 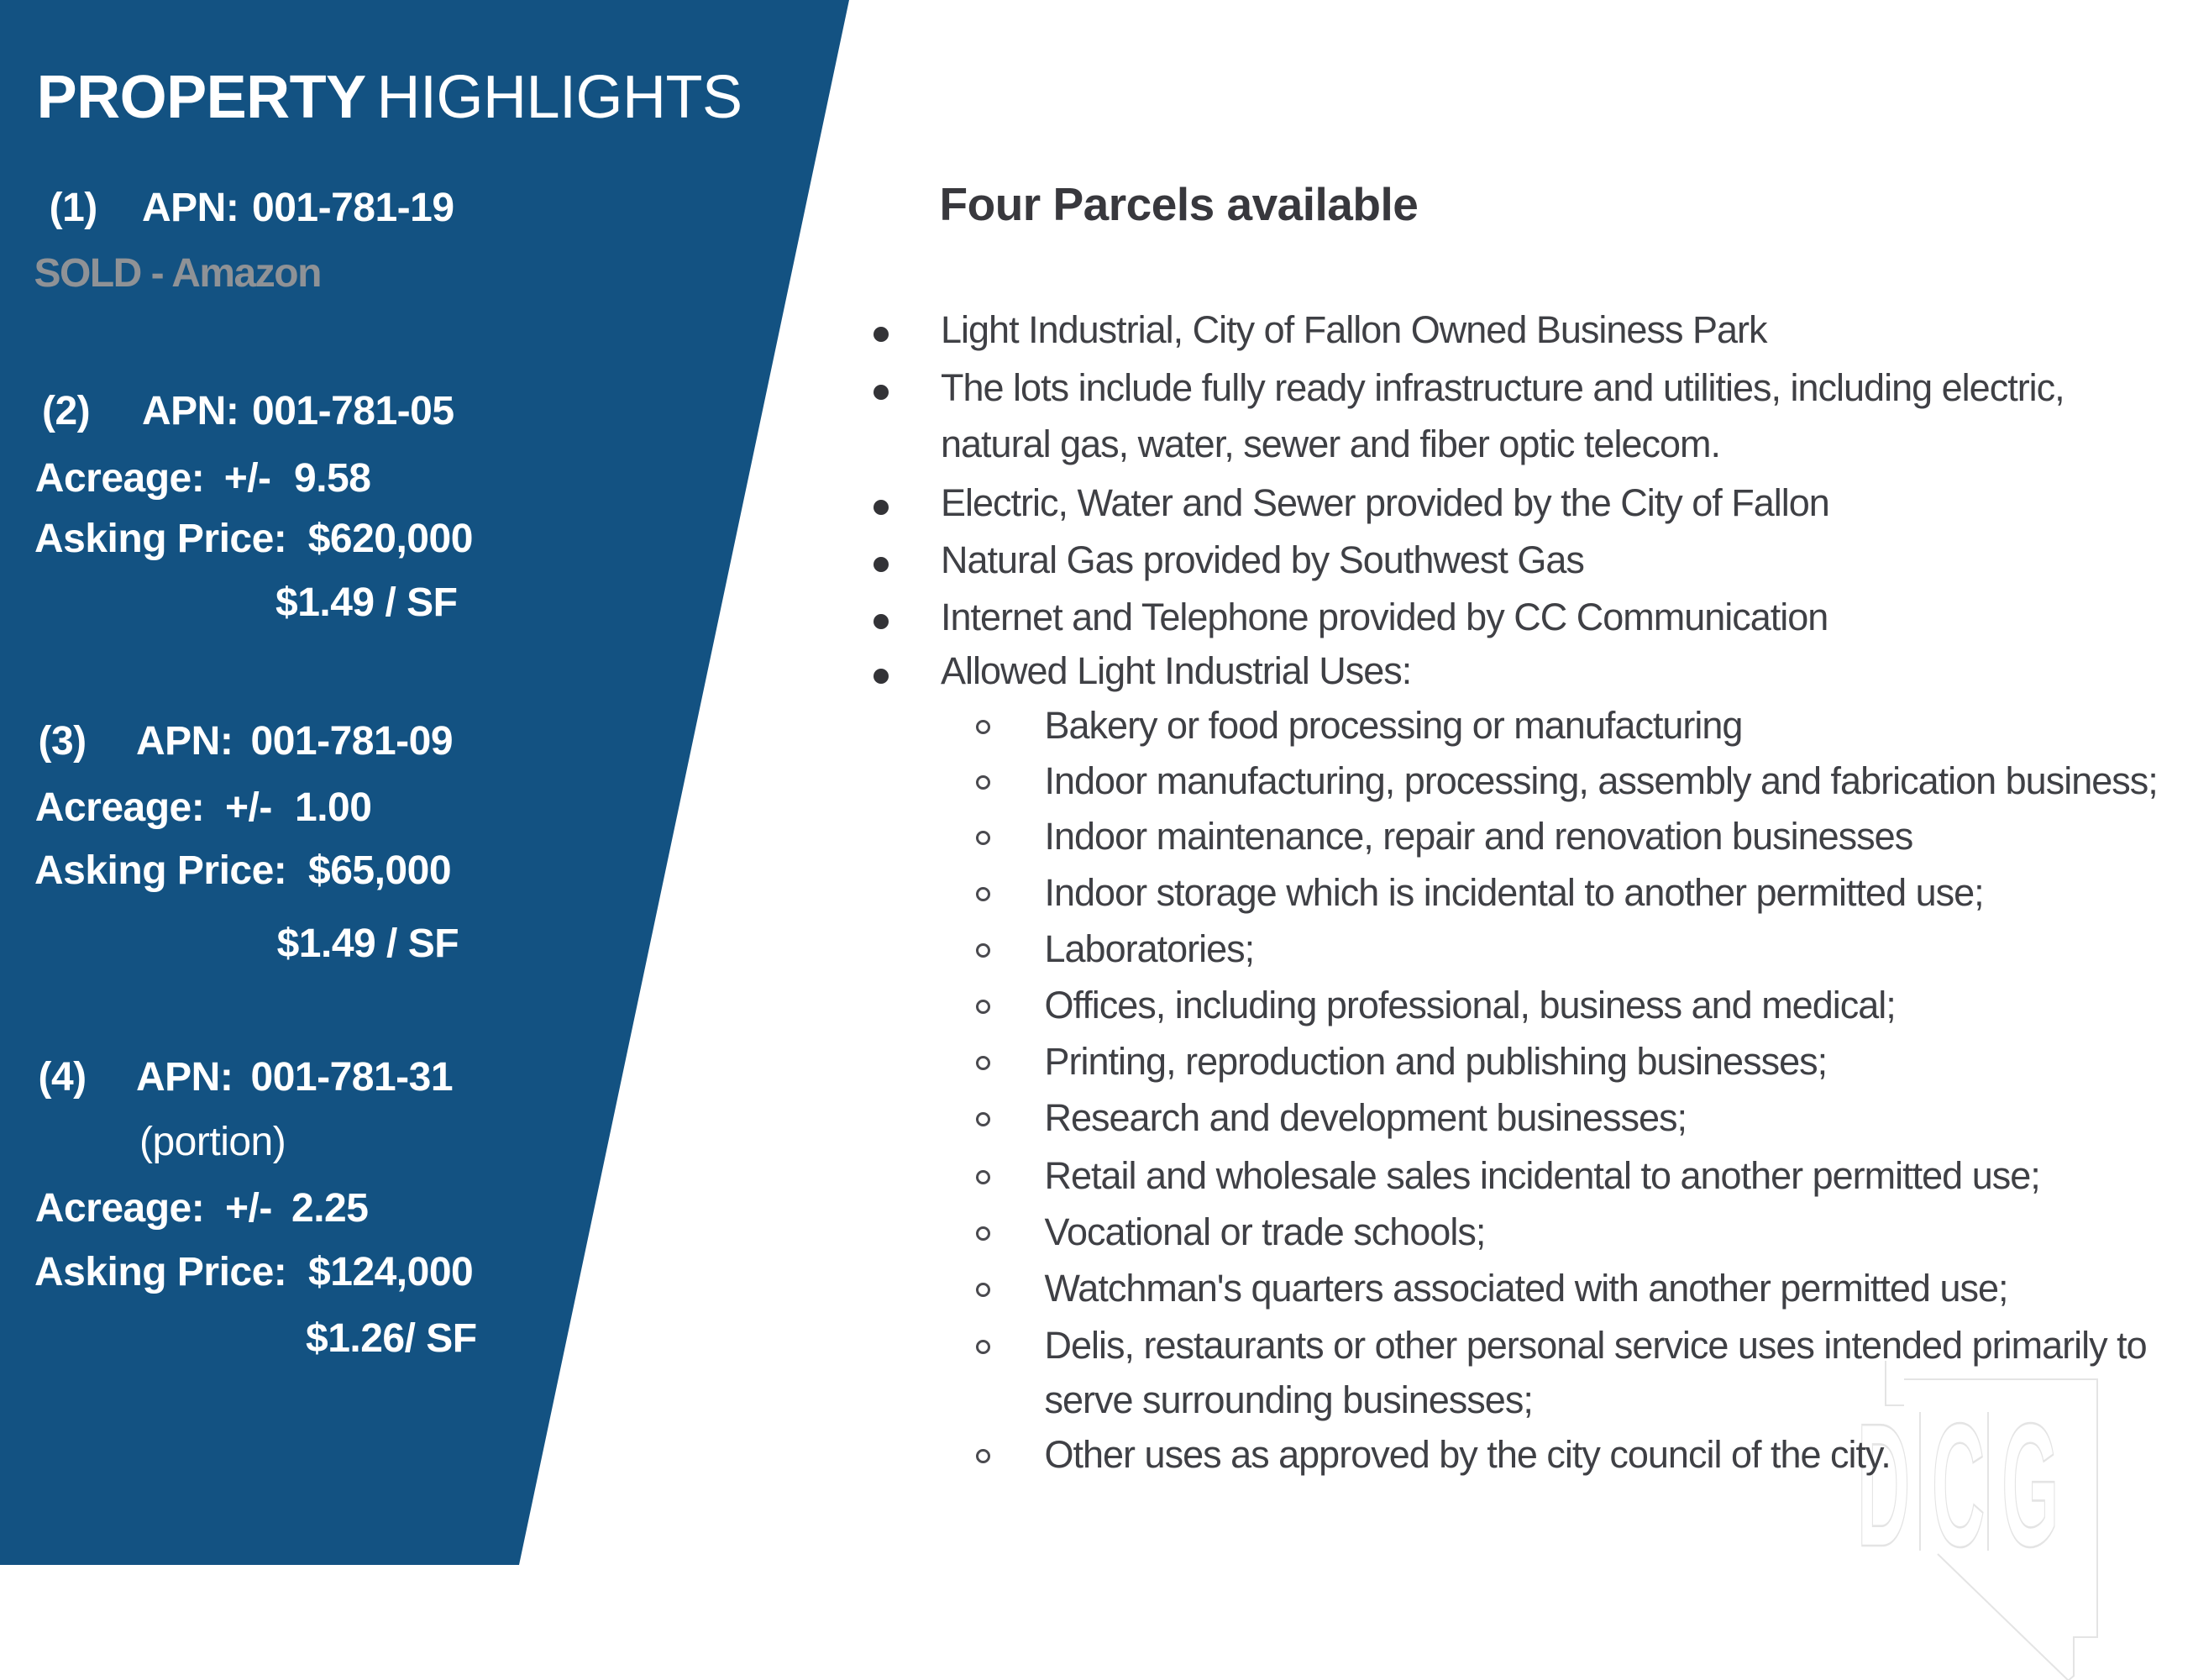 What do you see at coordinates (1958, 1485) in the screenshot?
I see `svg-text: C` at bounding box center [1958, 1485].